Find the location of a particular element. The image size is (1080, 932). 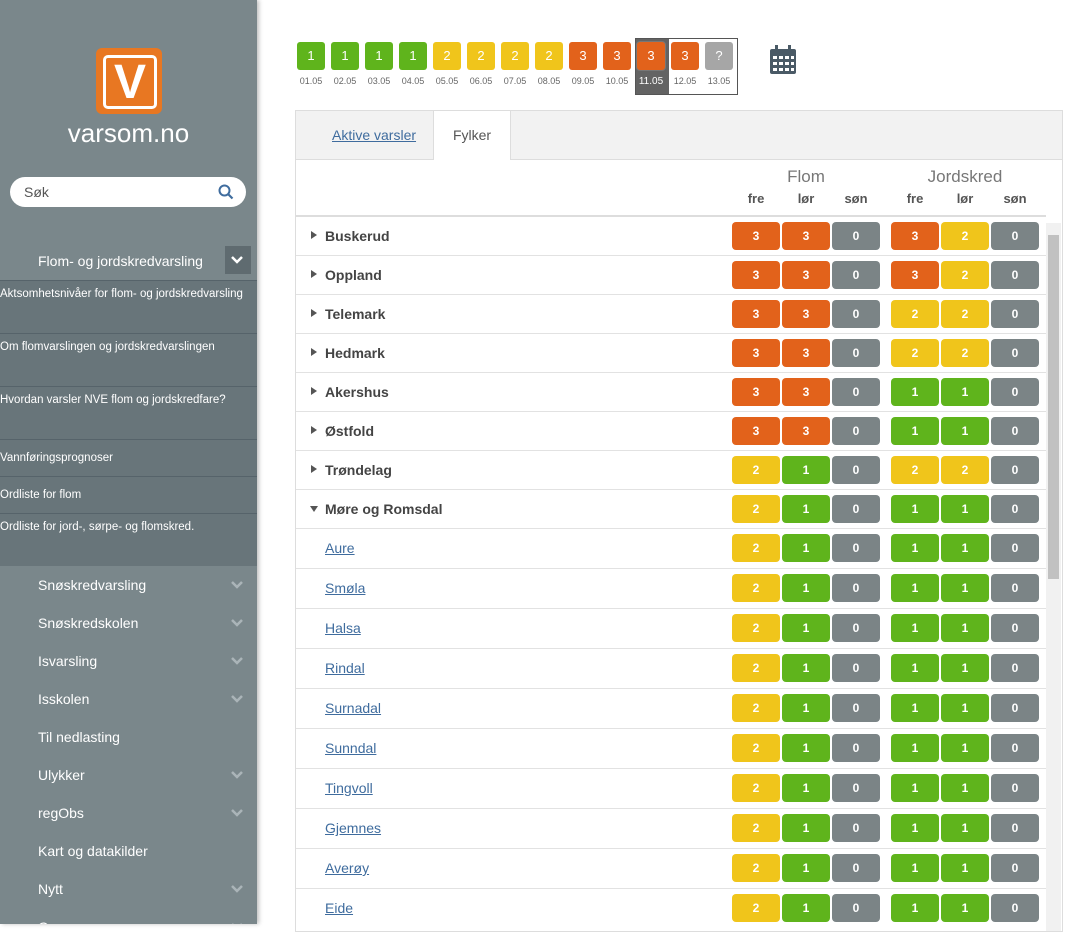

table-row: Buskerud 3 3 0 3 2 0 is located at coordinates (671, 235).